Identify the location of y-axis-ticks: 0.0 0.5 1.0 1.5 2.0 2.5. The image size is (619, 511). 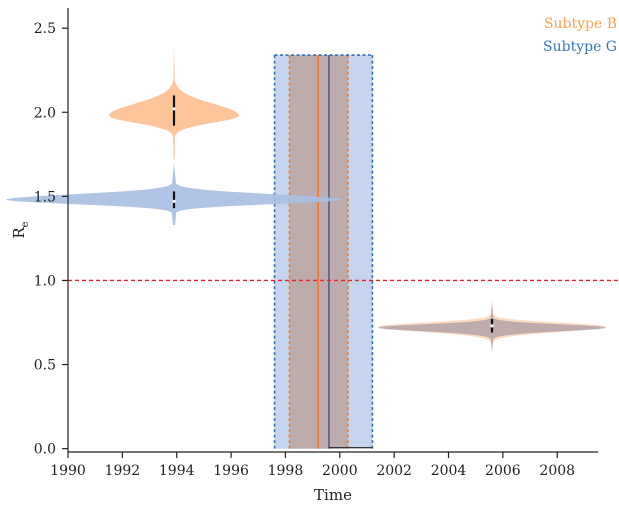
(51, 239).